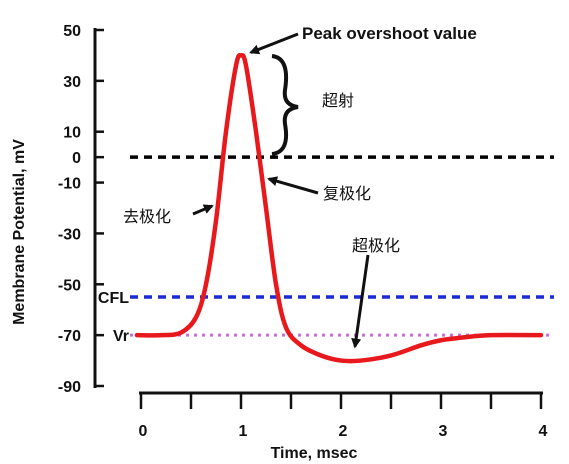 This screenshot has height=464, width=569. I want to click on y-tick-label: -10, so click(69, 184).